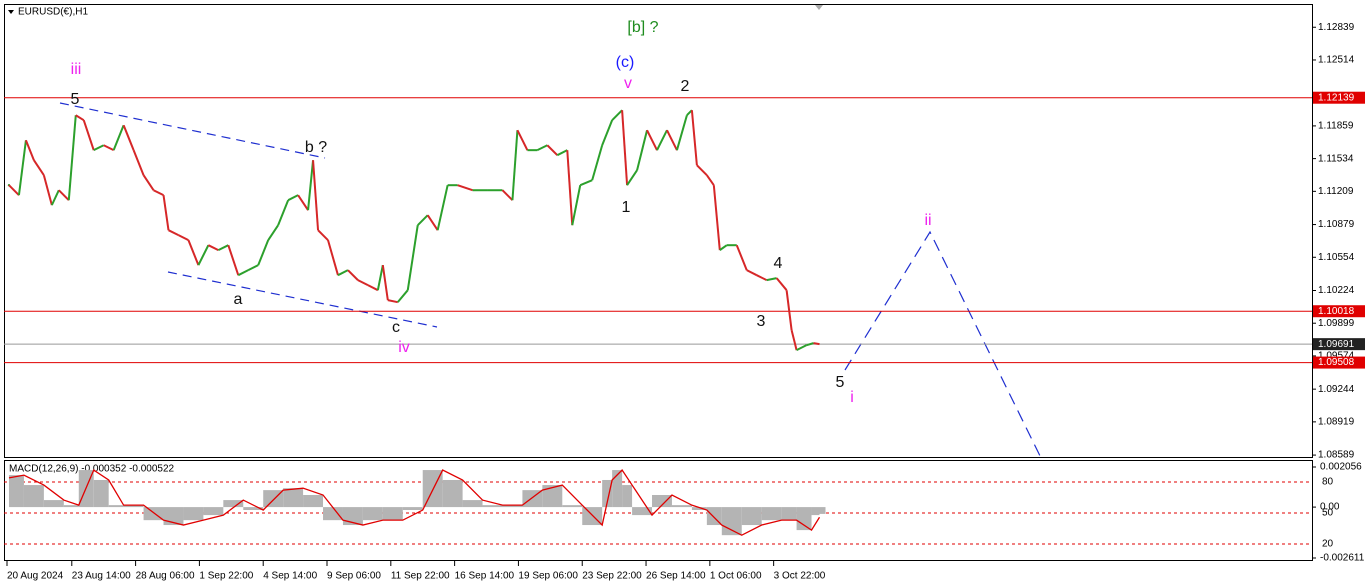  I want to click on level-label: 1.12139, so click(1336, 97).